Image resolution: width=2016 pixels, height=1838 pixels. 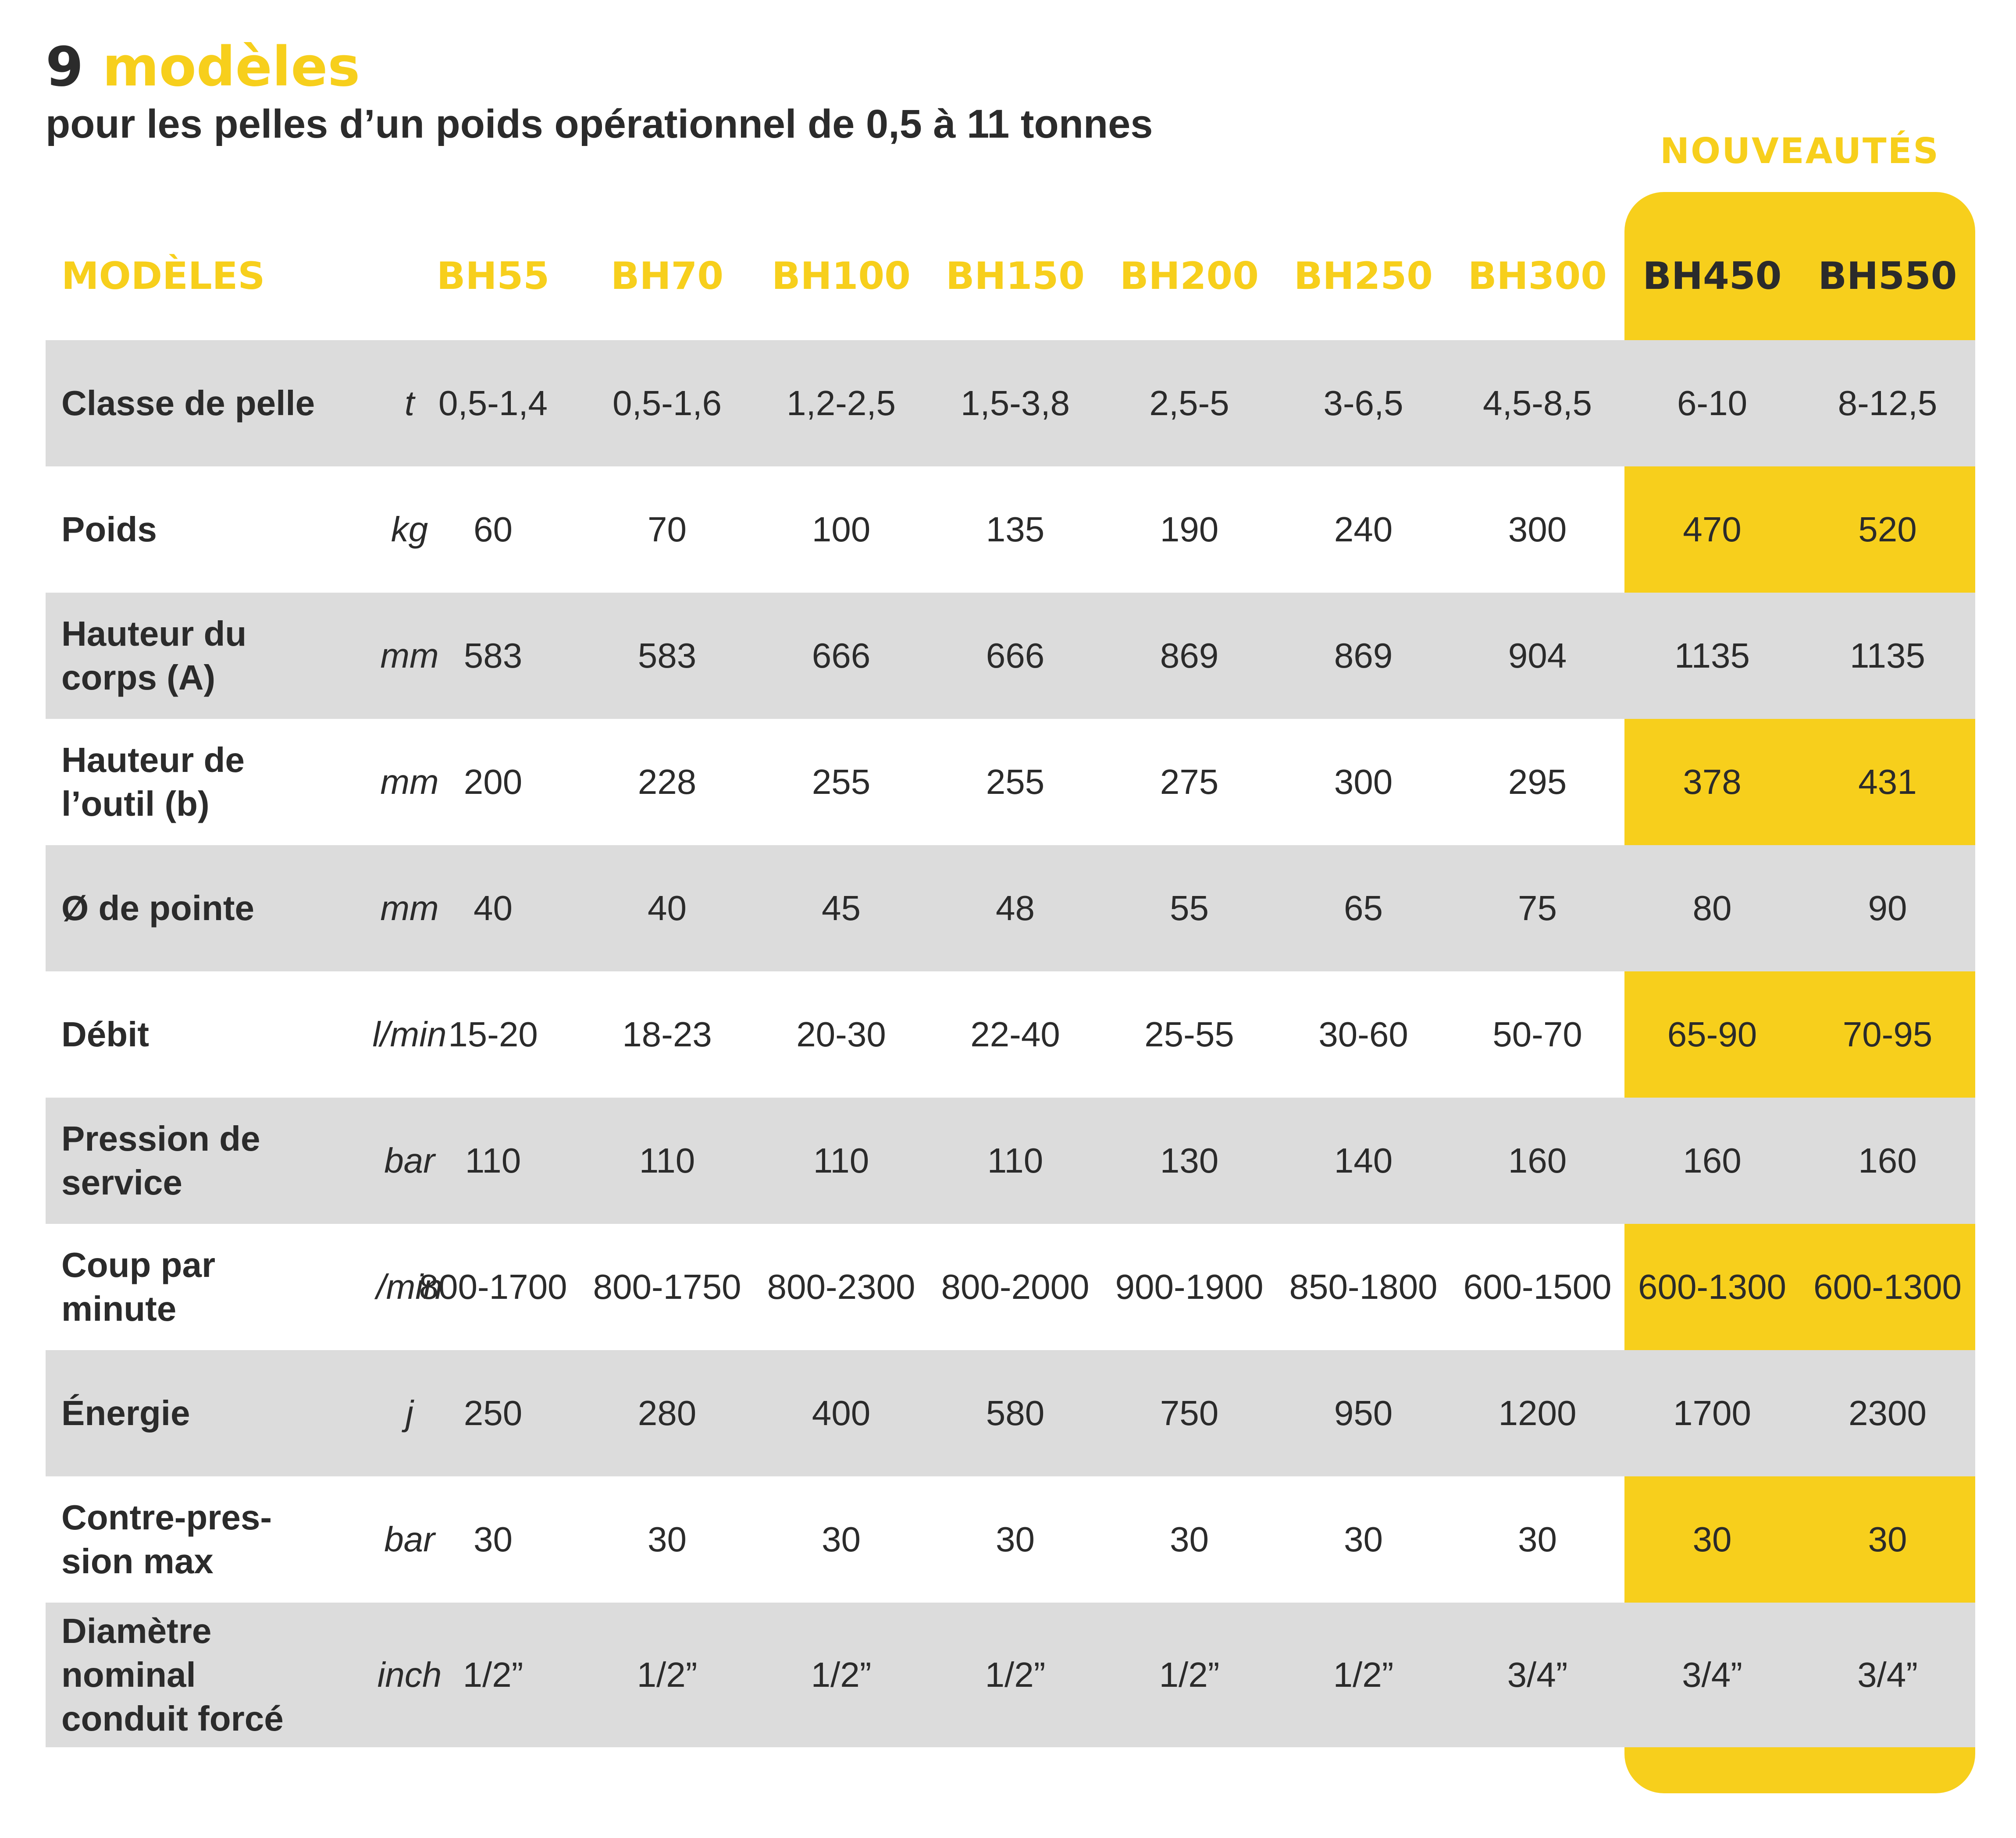 I want to click on row-label: Ø de pointe, so click(x=157, y=909).